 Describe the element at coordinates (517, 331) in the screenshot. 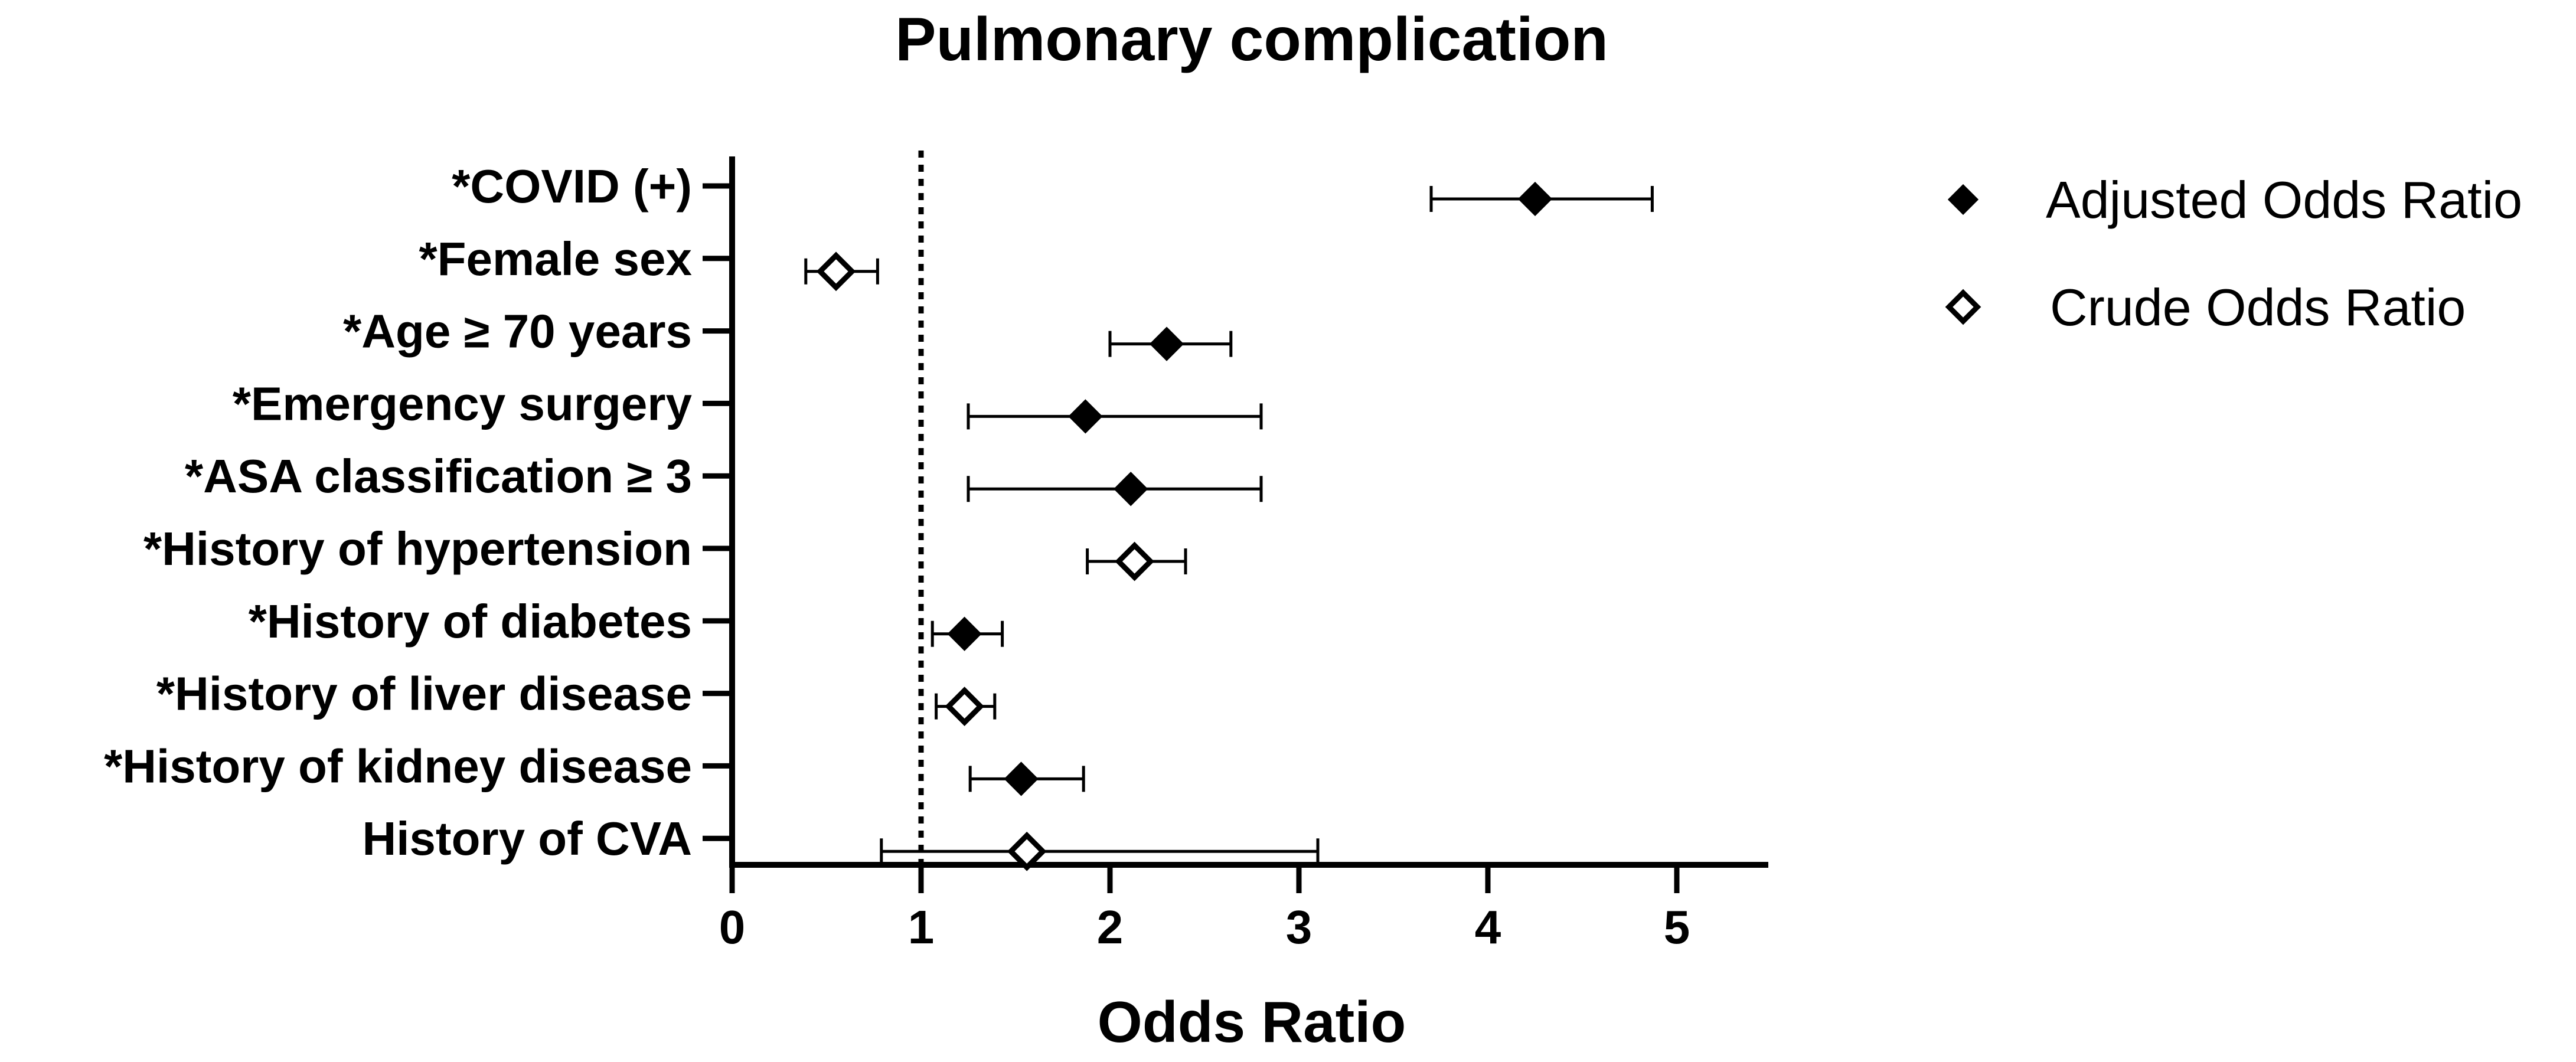

I see `category-label: *Age ≥ 70 years` at that location.